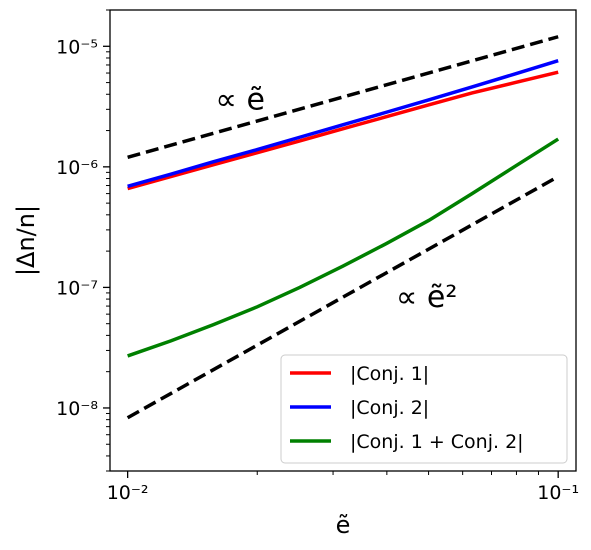 The width and height of the screenshot is (591, 550). What do you see at coordinates (26, 240) in the screenshot?
I see `y-axis-label: |Δn/n|` at bounding box center [26, 240].